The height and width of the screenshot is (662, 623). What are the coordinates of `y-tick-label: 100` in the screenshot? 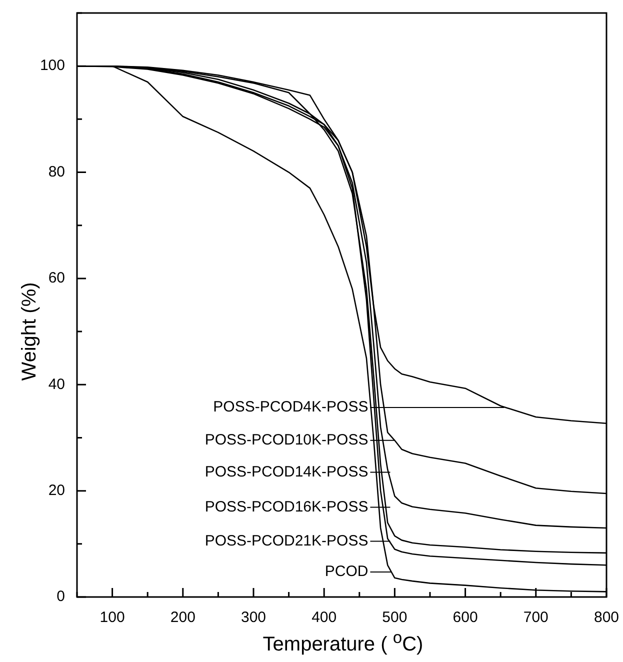 It's located at (52, 65).